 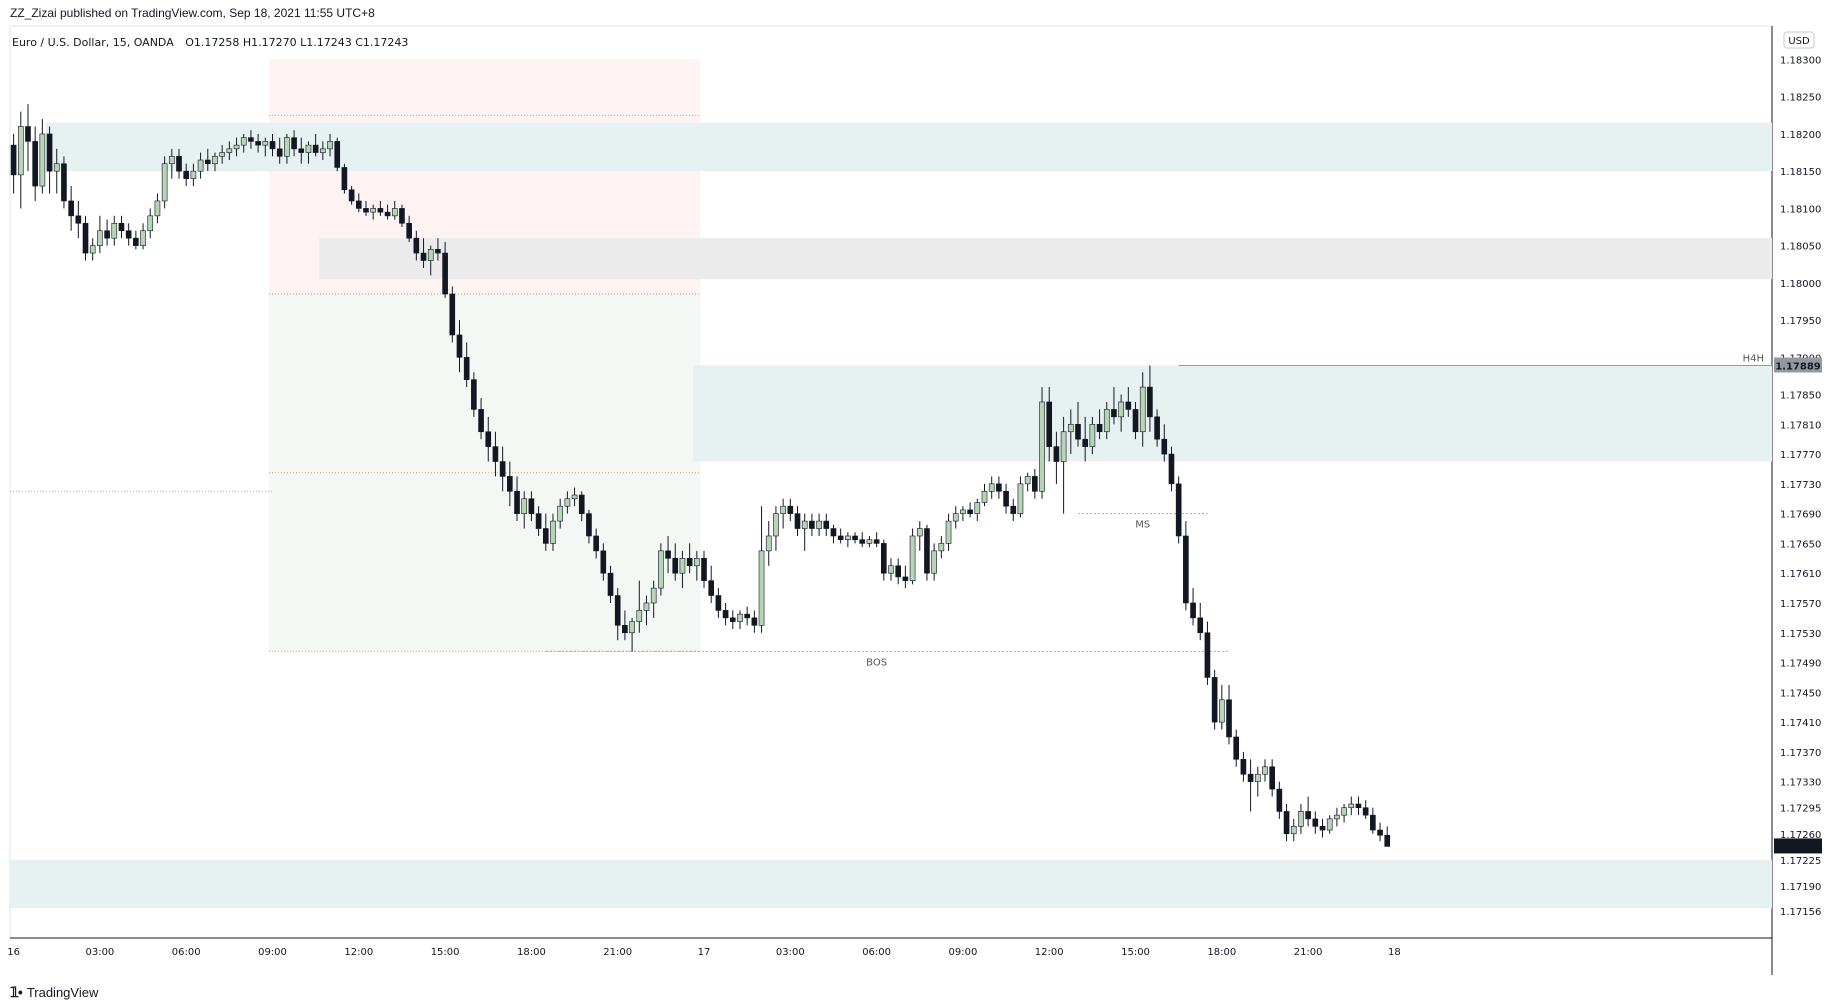 What do you see at coordinates (1800, 664) in the screenshot?
I see `price-tick-18: 1.17490` at bounding box center [1800, 664].